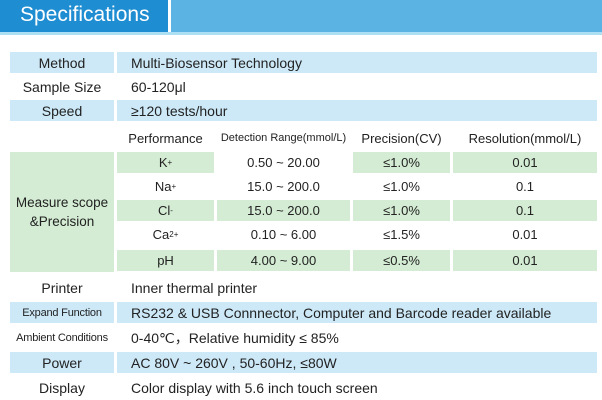 Image resolution: width=602 pixels, height=400 pixels. Describe the element at coordinates (357, 362) in the screenshot. I see `spec-value-power: AC 80V ~ 260V , 50-60Hz, ≤80W` at that location.